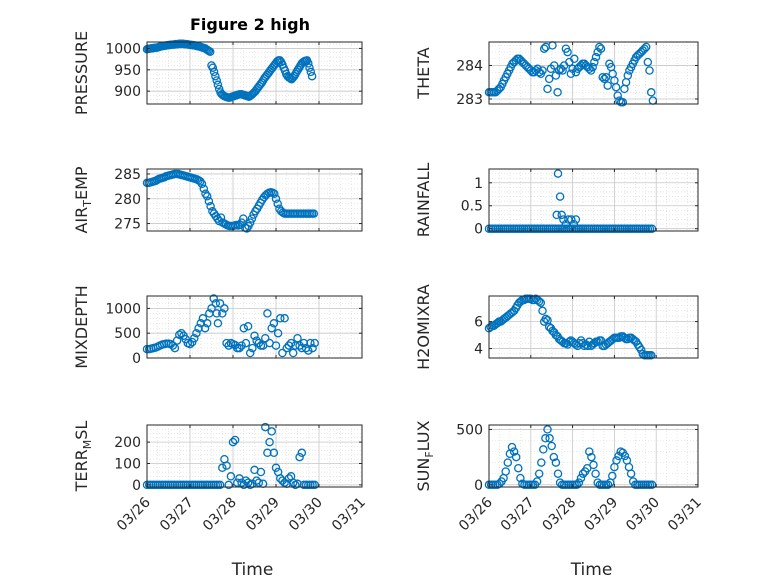 The width and height of the screenshot is (778, 583). What do you see at coordinates (123, 309) in the screenshot?
I see `y-tick-label: 1000` at bounding box center [123, 309].